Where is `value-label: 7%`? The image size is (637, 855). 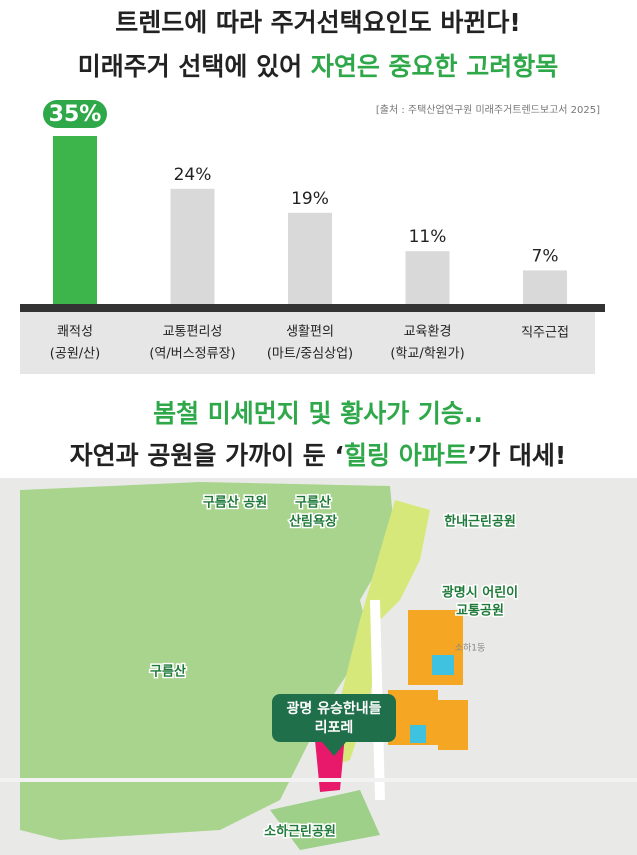
value-label: 7% is located at coordinates (545, 256).